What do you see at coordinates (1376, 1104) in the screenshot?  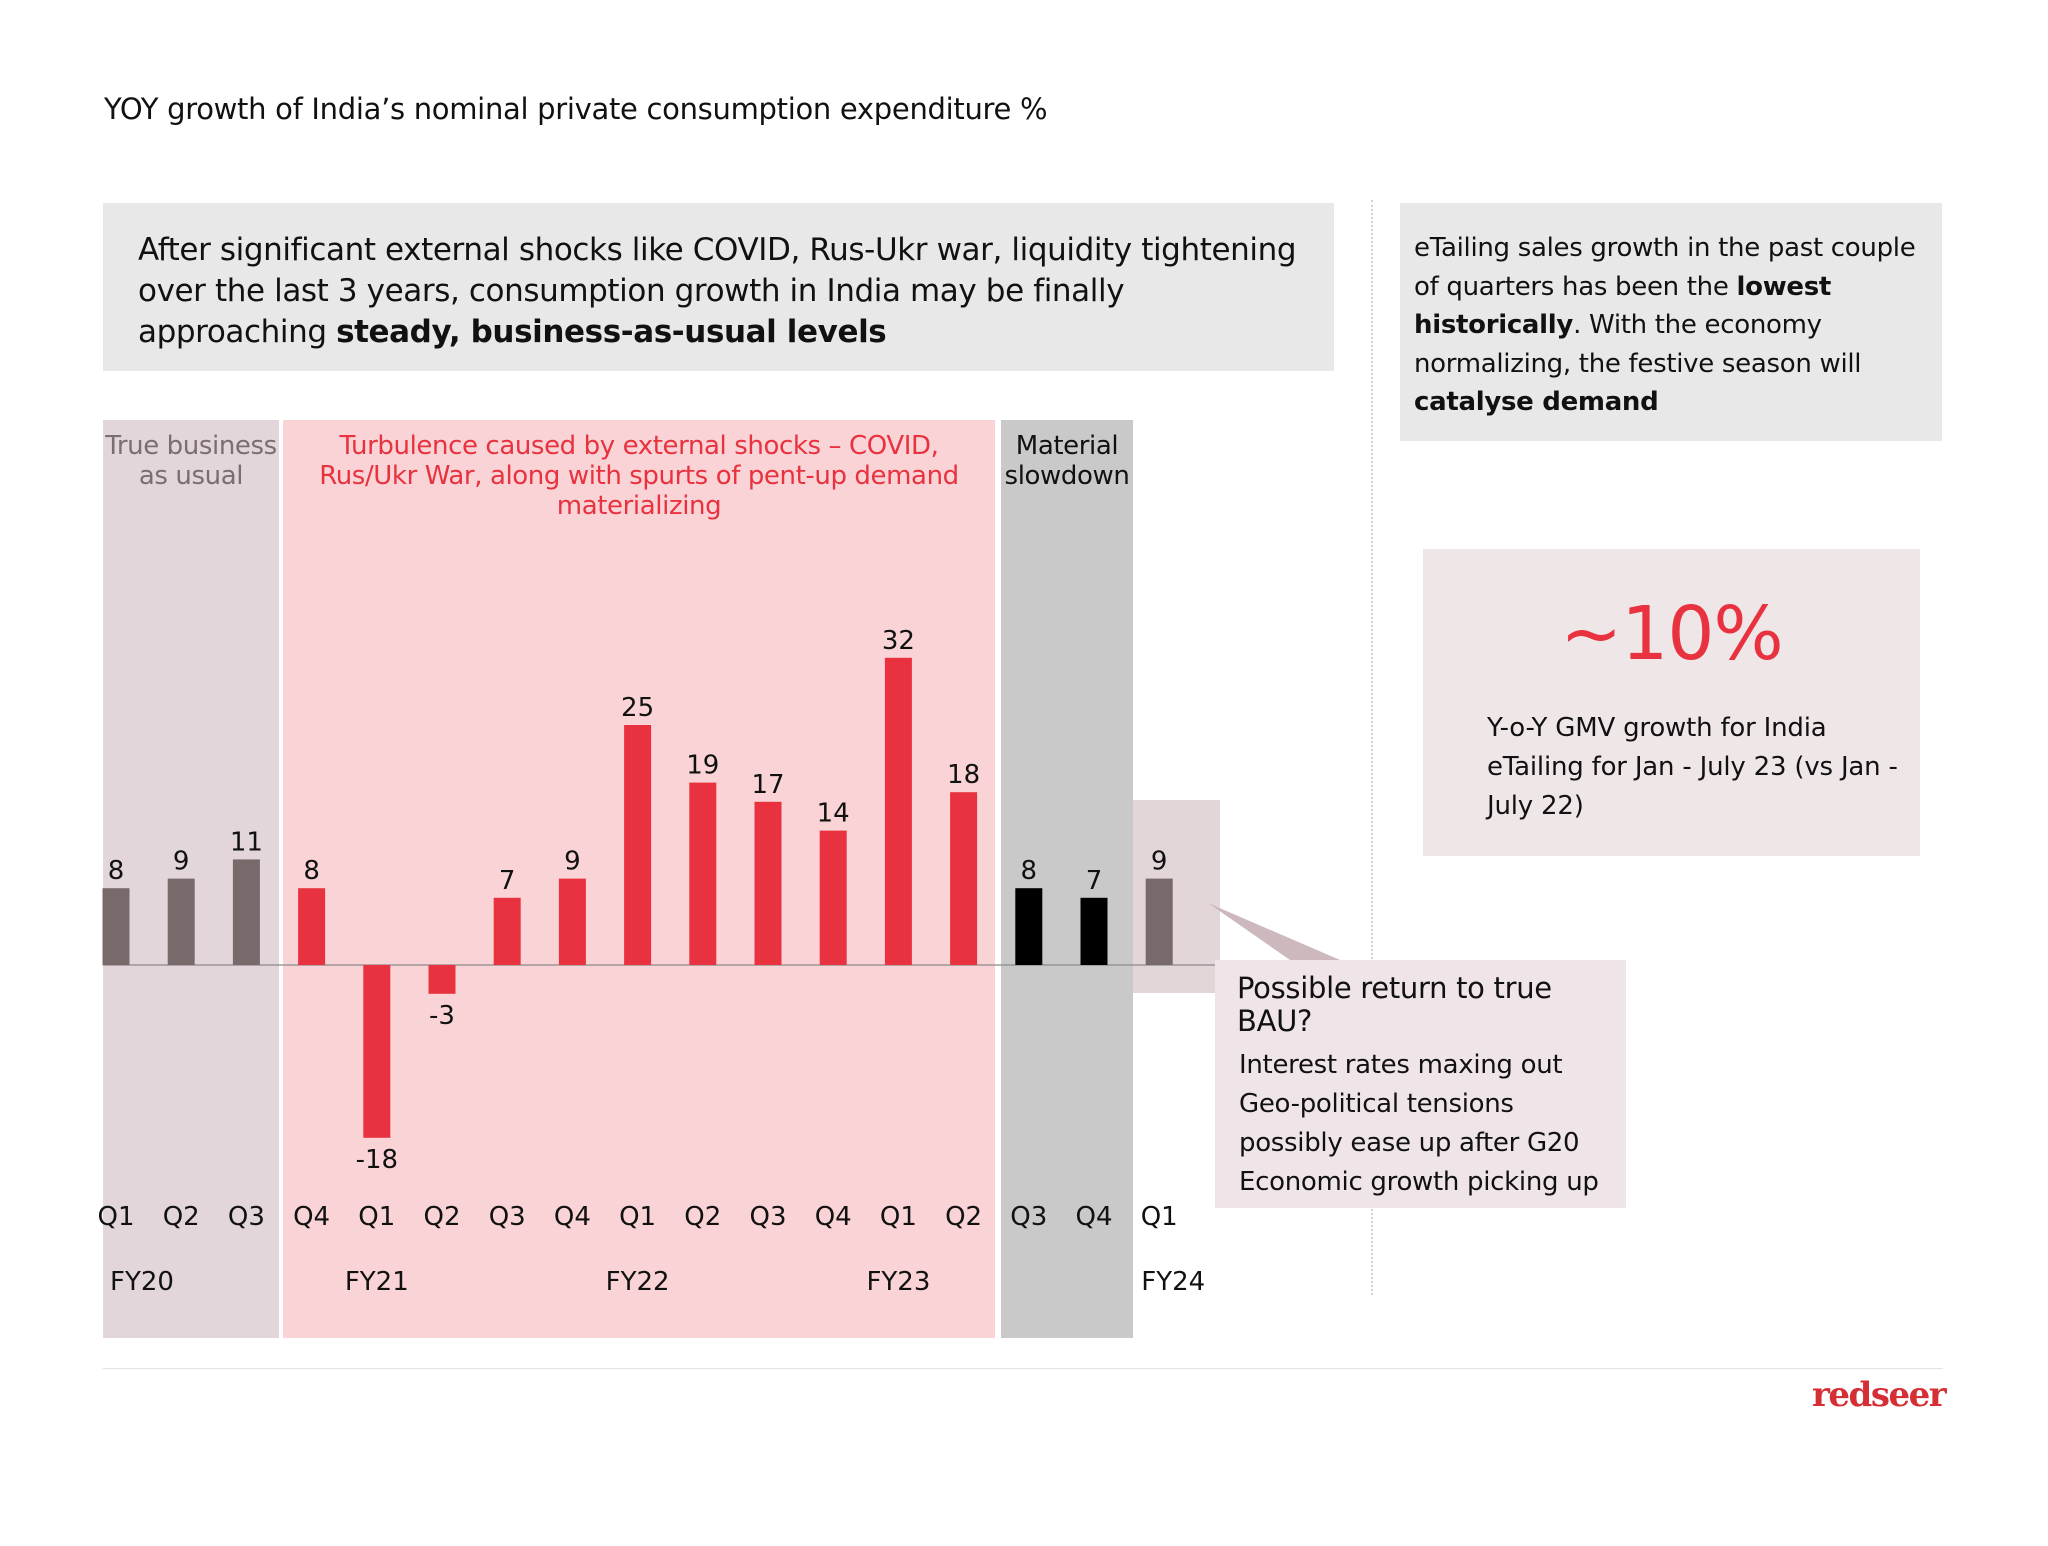 I see `callout-item: Geo-political tensions` at bounding box center [1376, 1104].